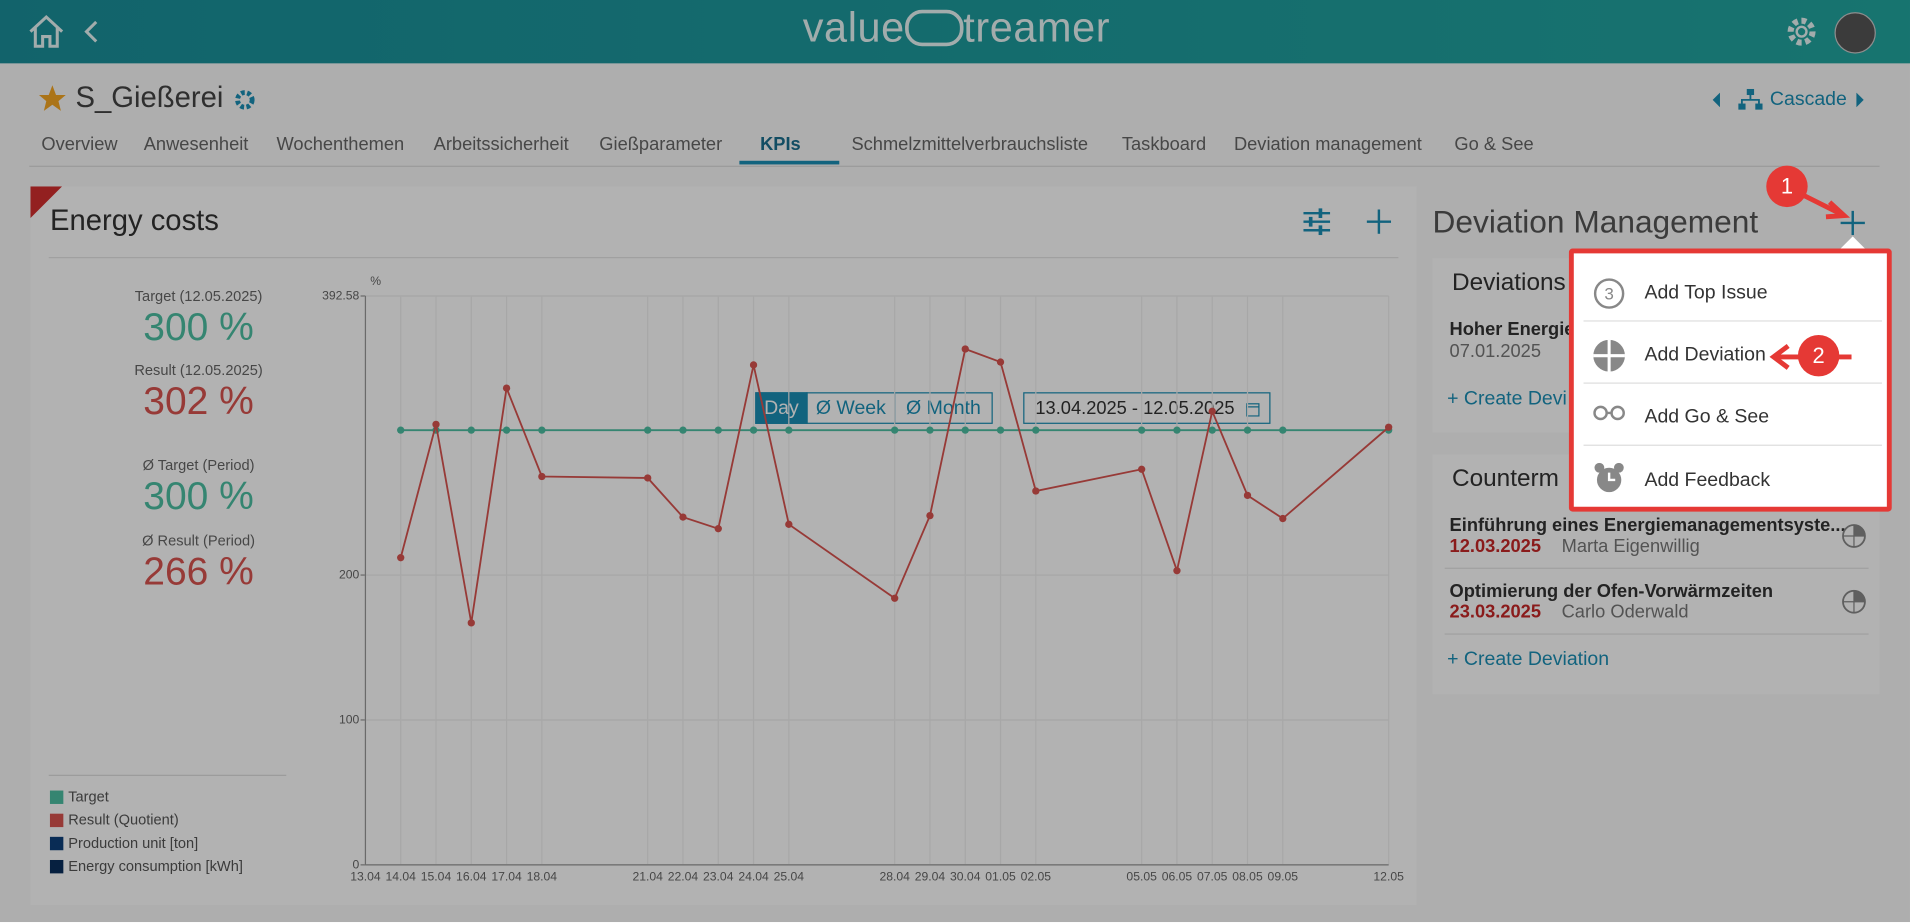 The image size is (1910, 923). I want to click on item-title: Optimierung der Ofen-Vorwärmzeiten, so click(1611, 591).